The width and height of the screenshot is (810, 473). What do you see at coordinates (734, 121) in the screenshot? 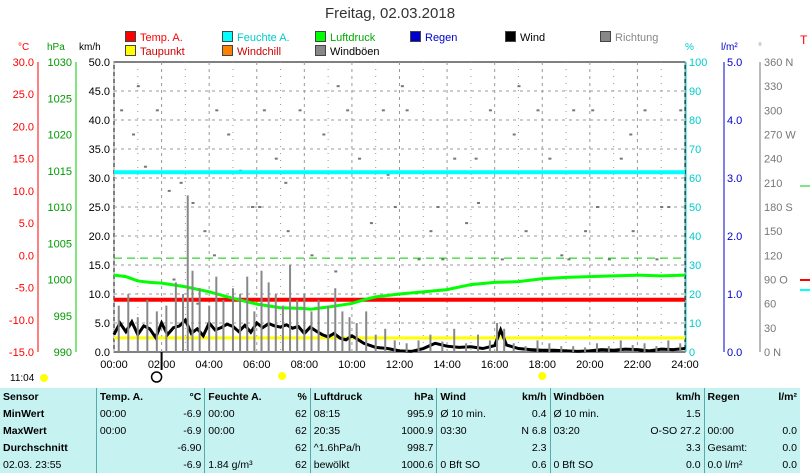
I see `tick-label-rain: 4.0` at bounding box center [734, 121].